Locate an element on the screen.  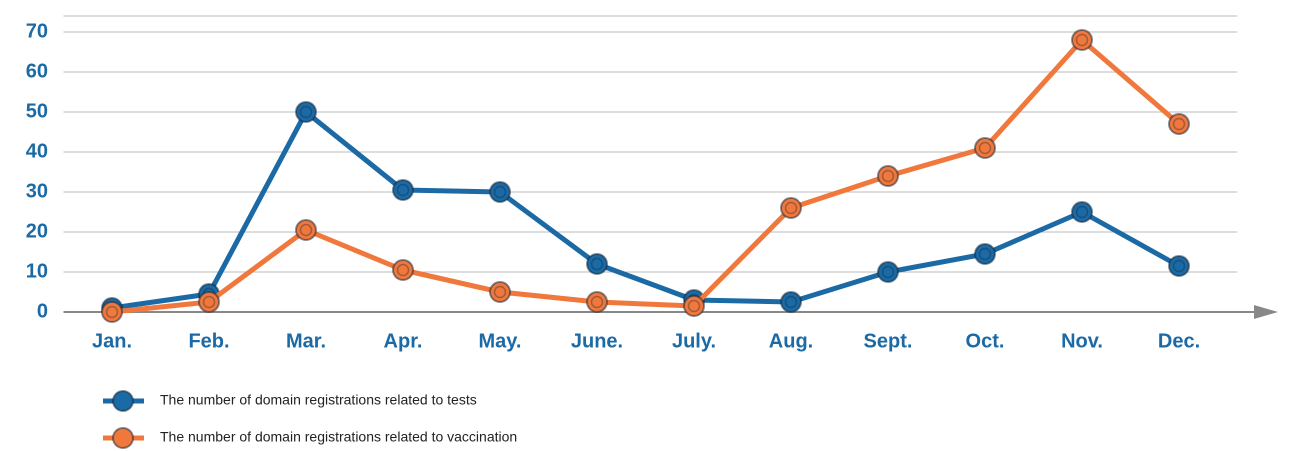
x-axis-arrow is located at coordinates (1266, 312).